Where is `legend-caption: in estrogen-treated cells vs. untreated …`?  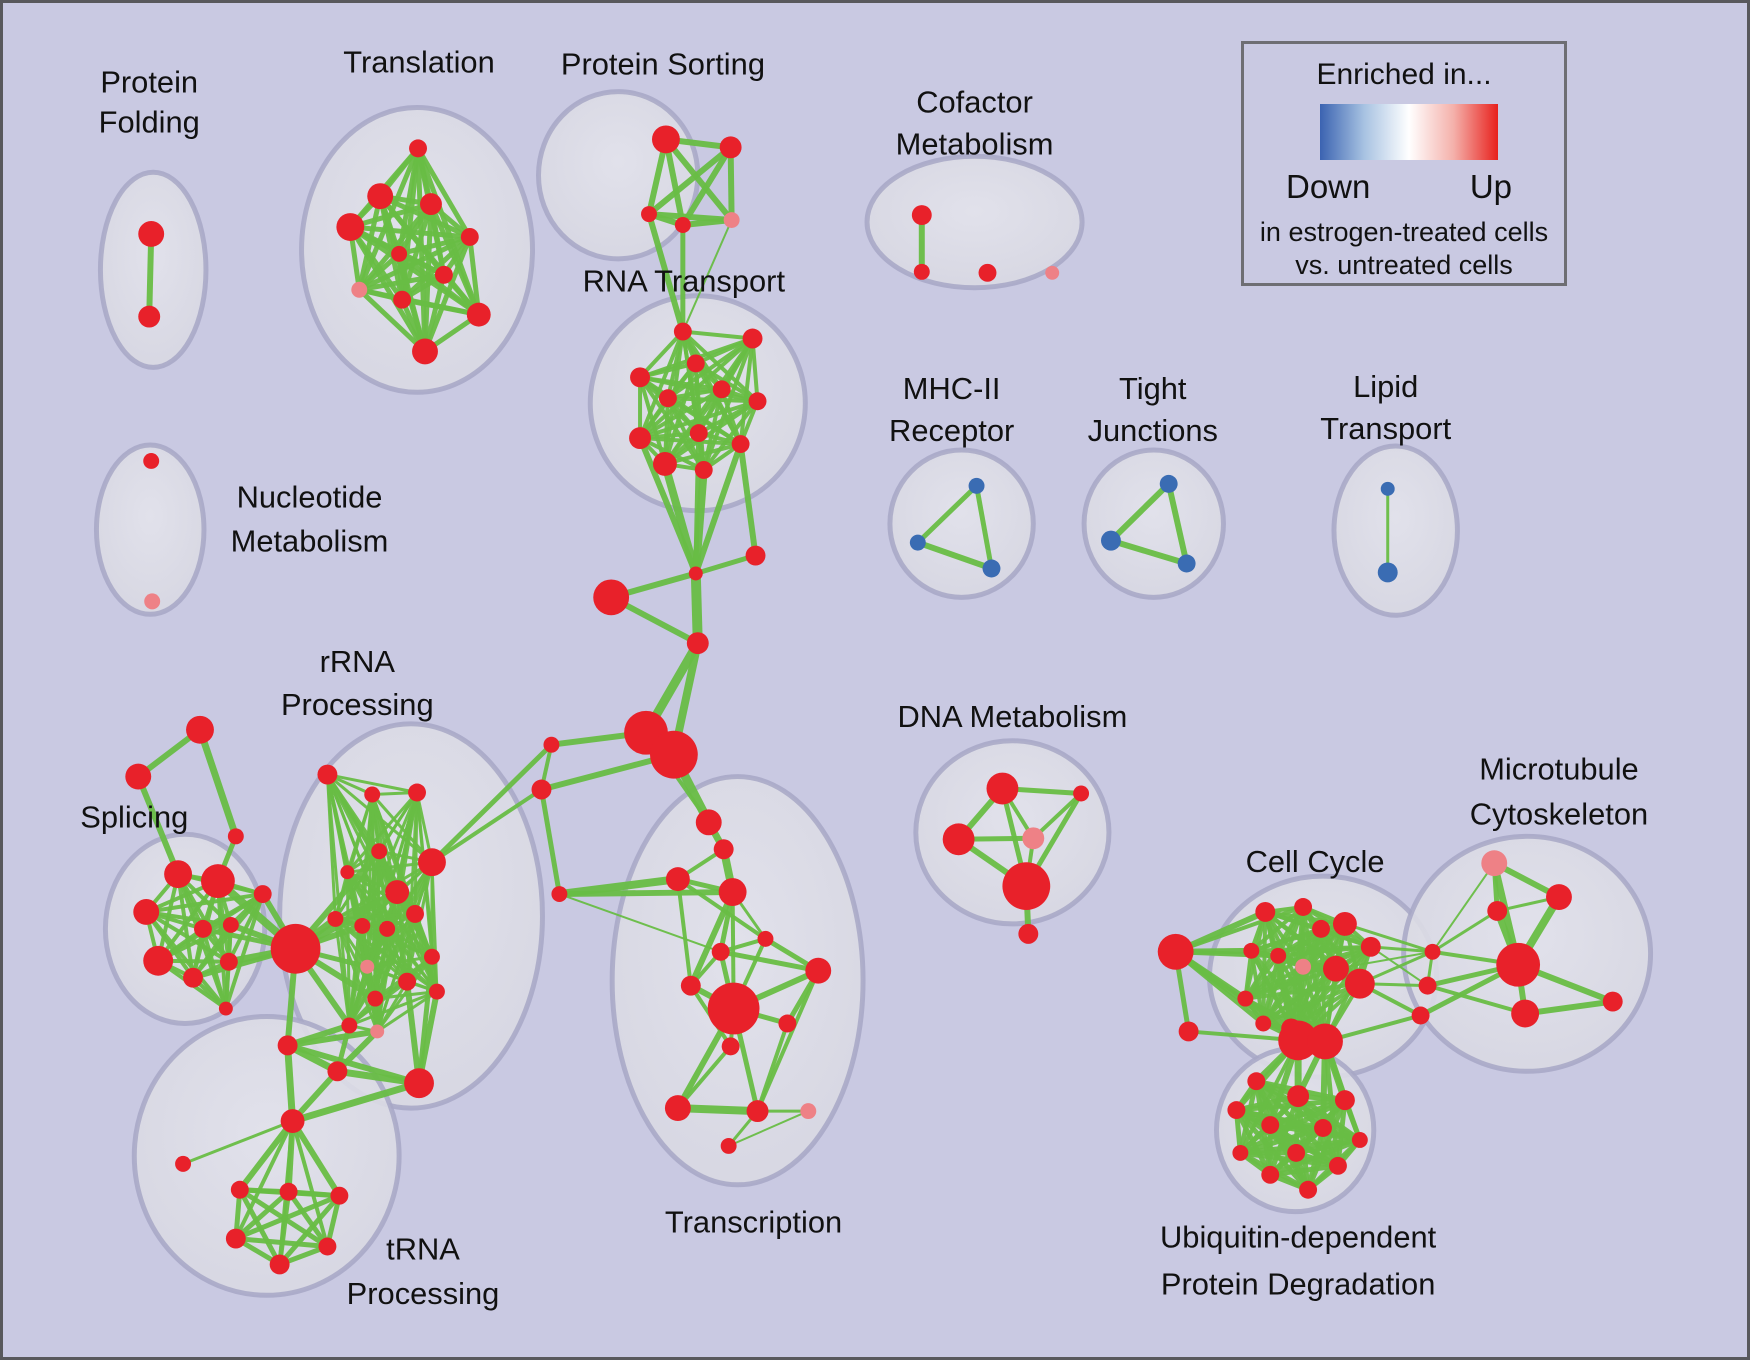
legend-caption: in estrogen-treated cells vs. untreated … is located at coordinates (1404, 249).